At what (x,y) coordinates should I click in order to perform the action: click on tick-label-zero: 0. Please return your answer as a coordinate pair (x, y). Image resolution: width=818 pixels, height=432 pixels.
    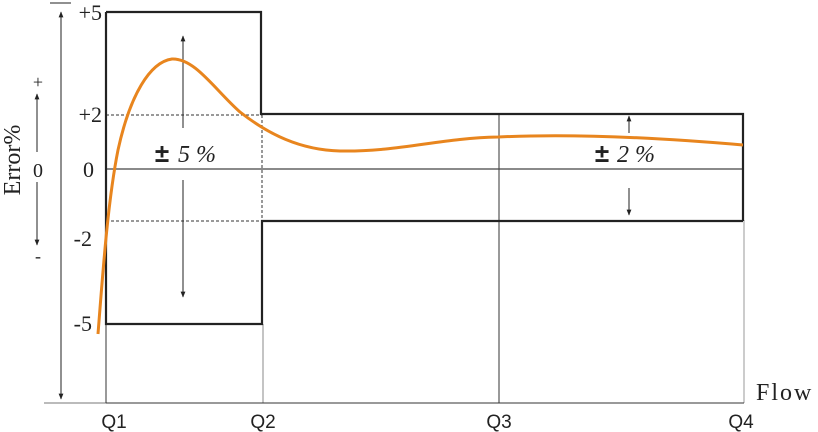
    Looking at the image, I should click on (88, 169).